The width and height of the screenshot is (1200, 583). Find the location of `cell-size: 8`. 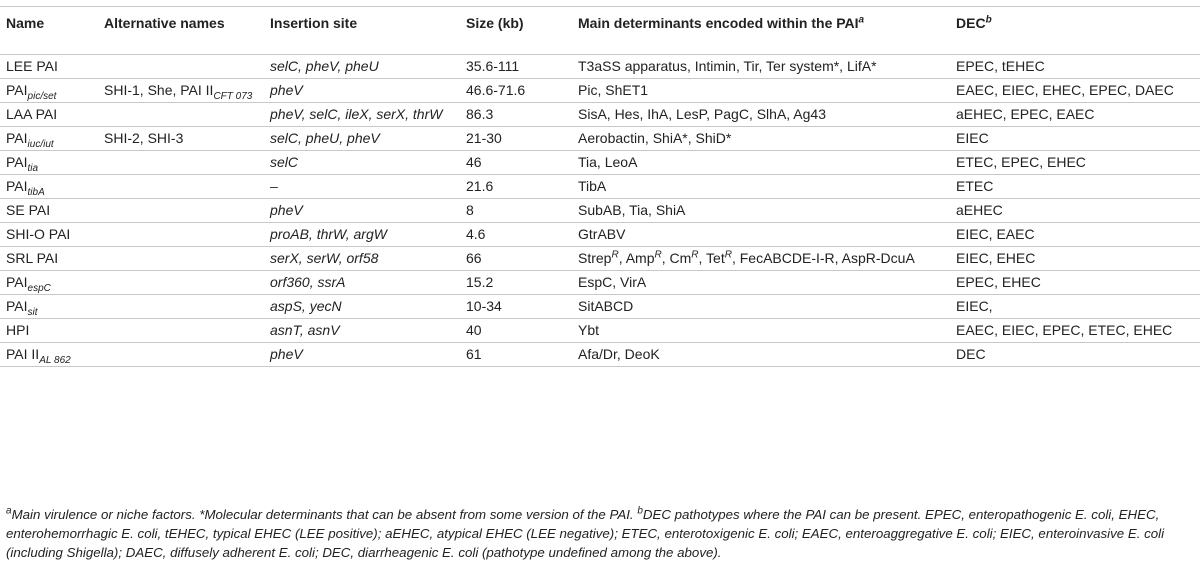

cell-size: 8 is located at coordinates (470, 210).